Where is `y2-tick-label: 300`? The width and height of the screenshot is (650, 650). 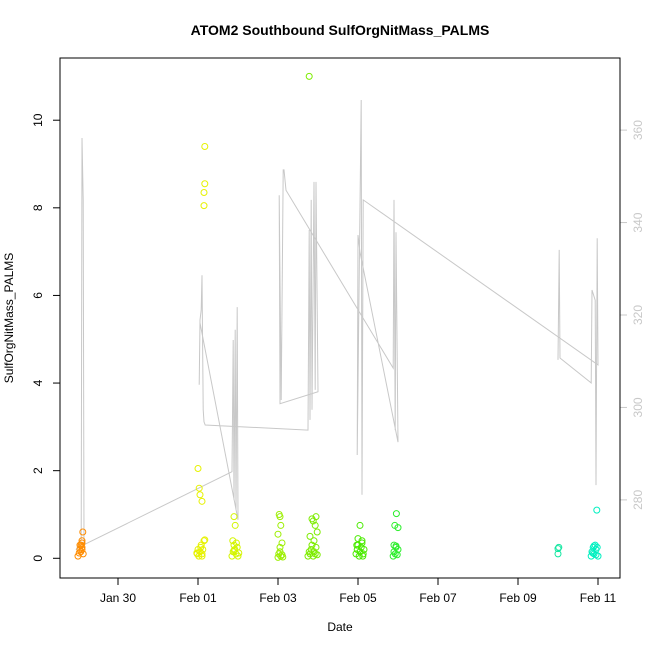
y2-tick-label: 300 is located at coordinates (638, 407).